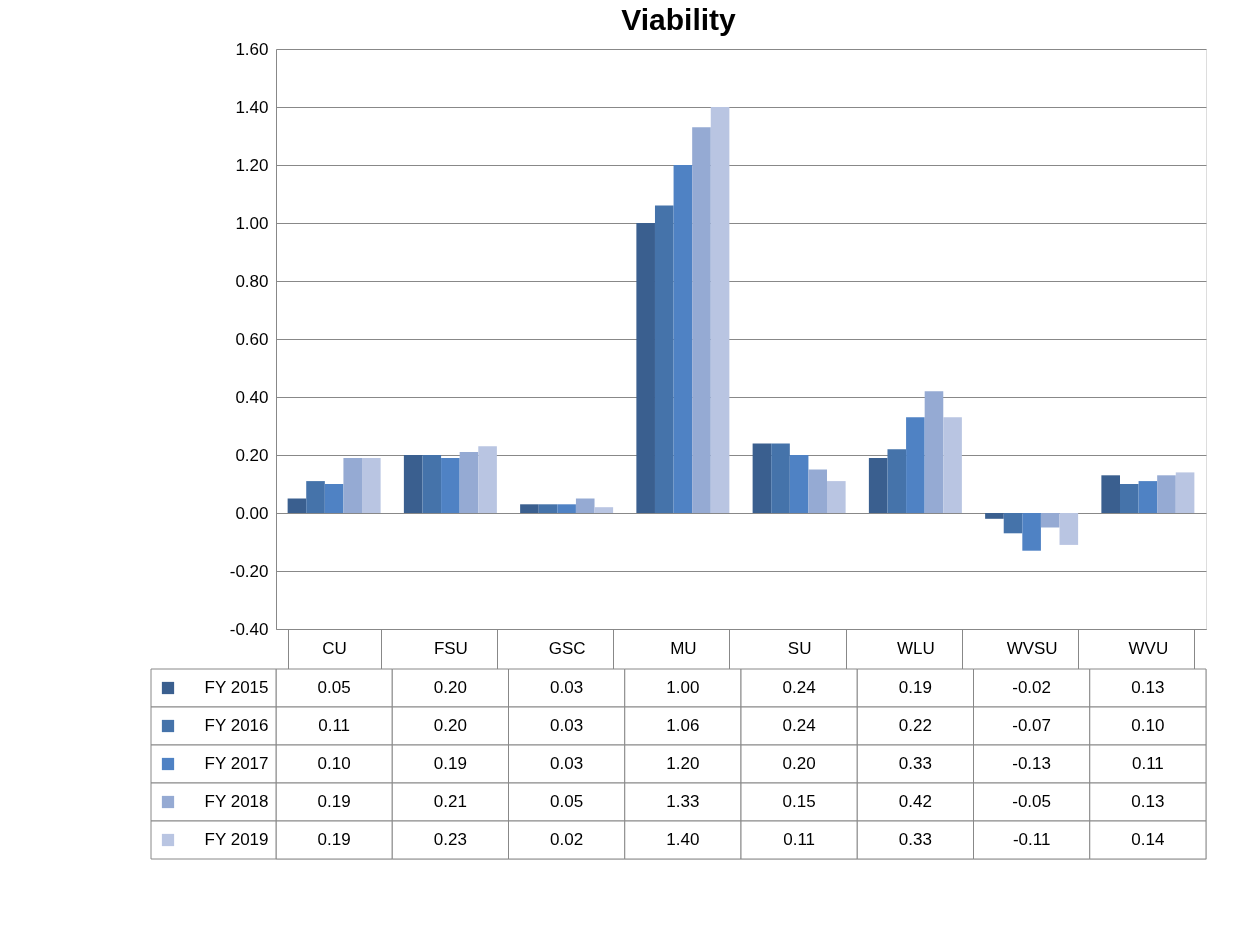 This screenshot has width=1252, height=942. Describe the element at coordinates (252, 165) in the screenshot. I see `y-tick-label: 1.20` at that location.